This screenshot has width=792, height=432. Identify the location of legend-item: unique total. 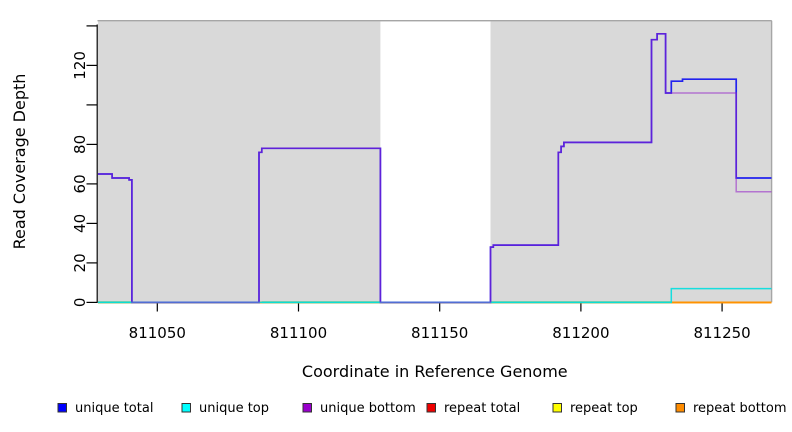
(105, 408).